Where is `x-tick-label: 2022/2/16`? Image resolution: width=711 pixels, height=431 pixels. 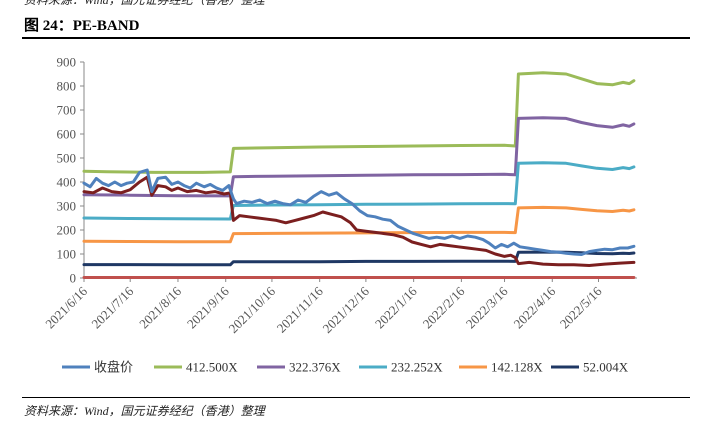
x-tick-label: 2022/2/16 is located at coordinates (444, 307).